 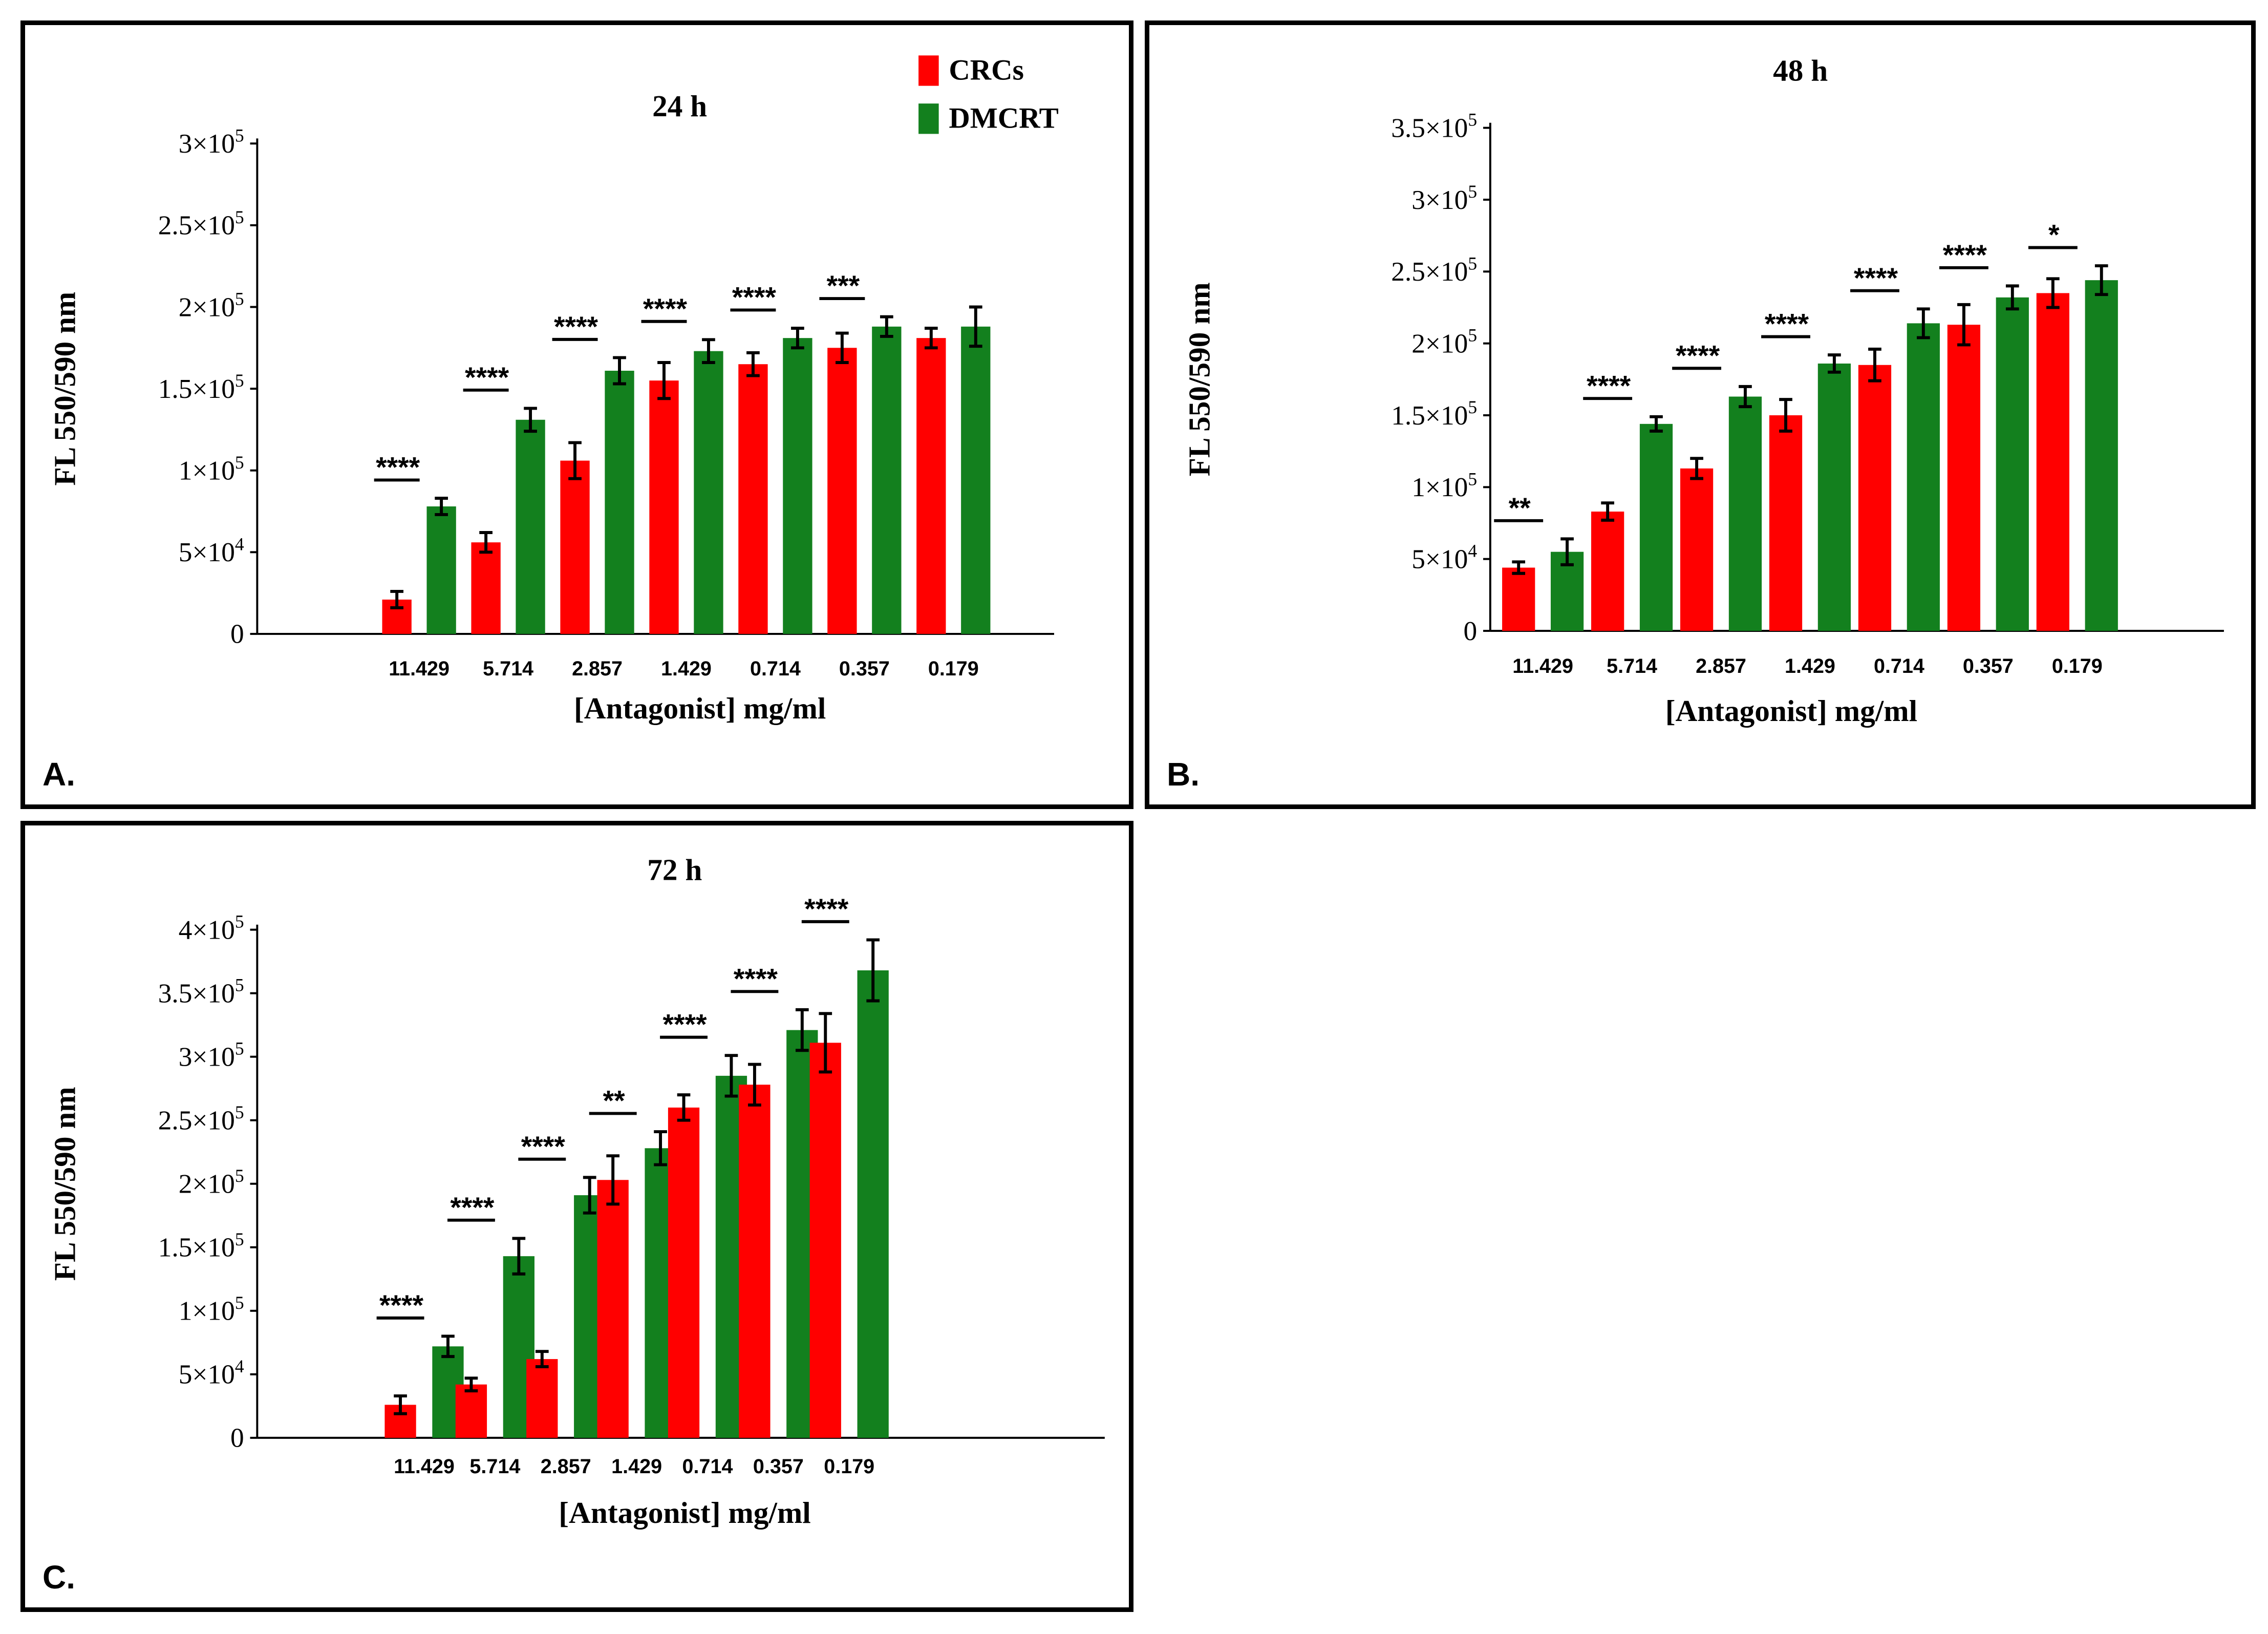 What do you see at coordinates (986, 70) in the screenshot?
I see `legend-label: CRCs` at bounding box center [986, 70].